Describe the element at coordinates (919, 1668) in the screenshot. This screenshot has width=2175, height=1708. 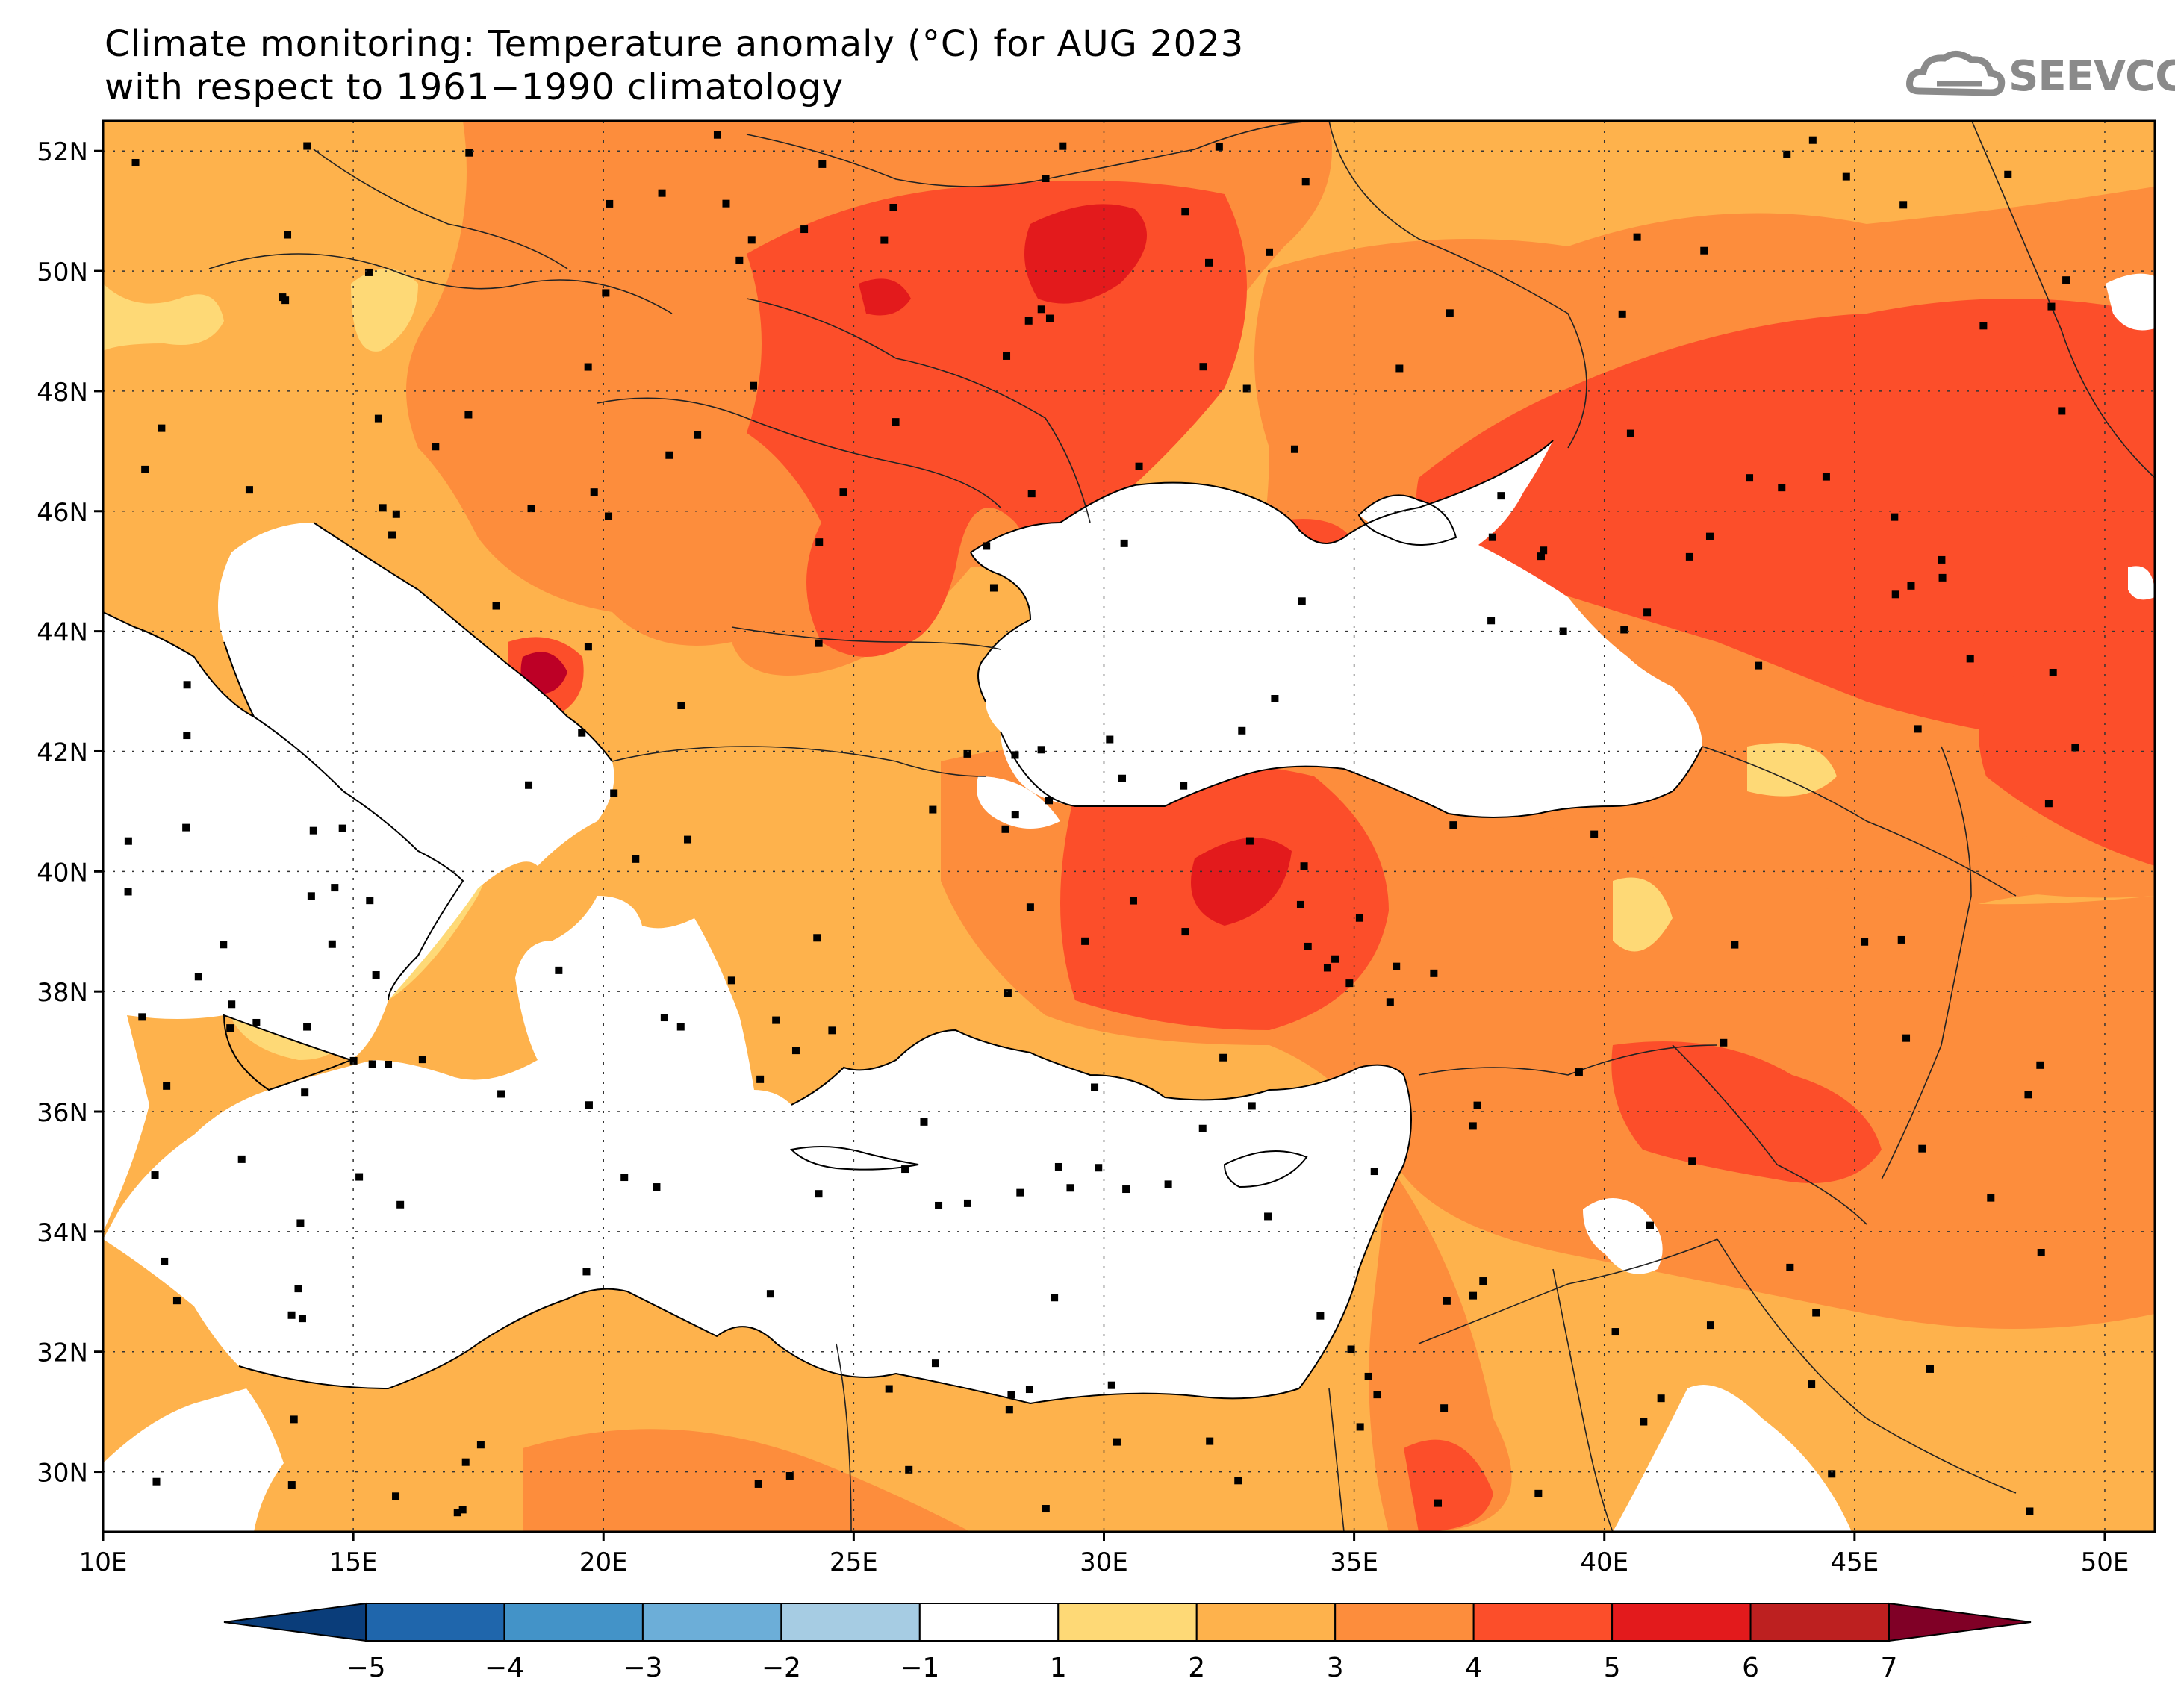
I see `colorbar-label: −1` at that location.